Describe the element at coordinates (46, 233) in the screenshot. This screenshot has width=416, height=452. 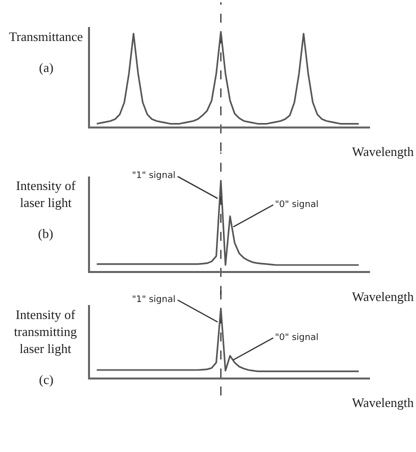
I see `text: (b)` at that location.